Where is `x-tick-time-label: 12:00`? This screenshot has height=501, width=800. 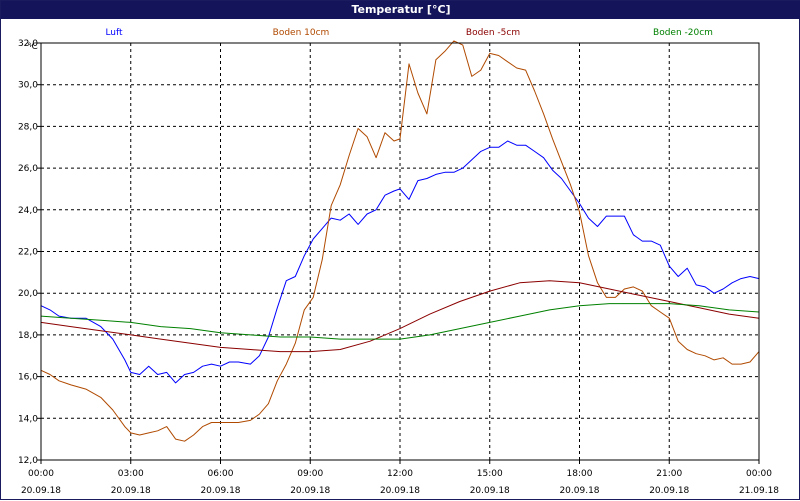 x-tick-time-label: 12:00 is located at coordinates (400, 474).